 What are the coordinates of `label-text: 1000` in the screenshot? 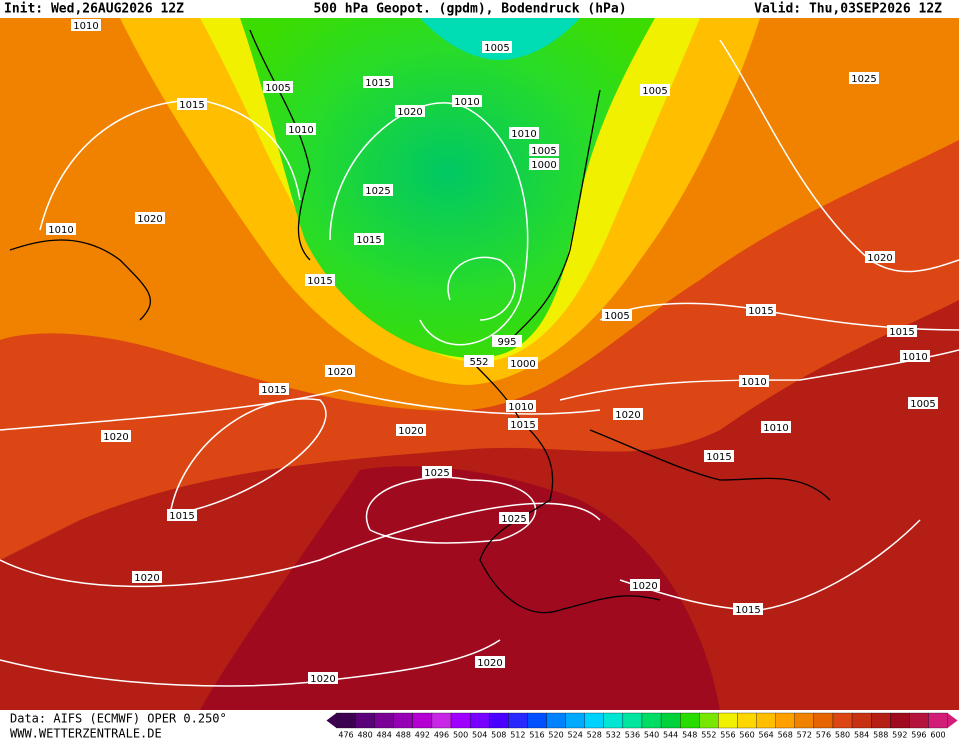 It's located at (543, 165).